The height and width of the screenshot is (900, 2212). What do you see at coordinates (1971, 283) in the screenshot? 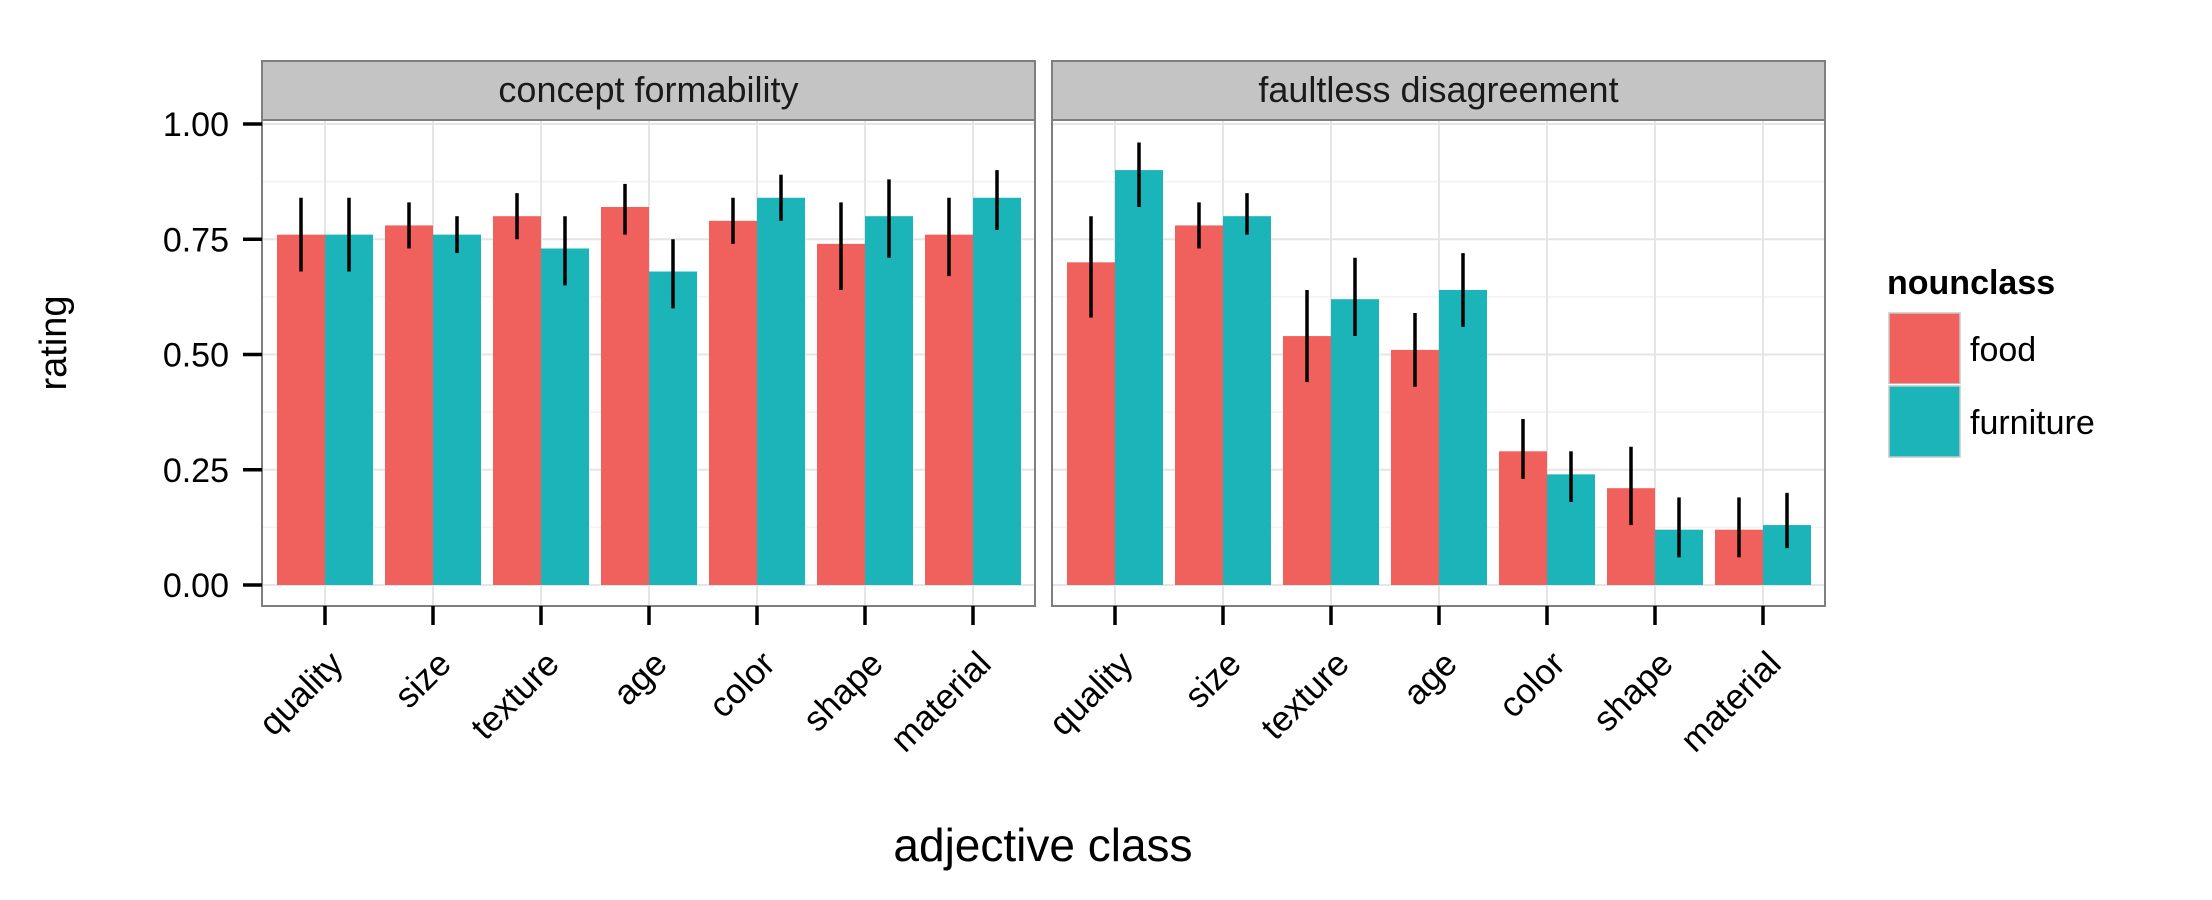
I see `legend-title: nounclass` at bounding box center [1971, 283].